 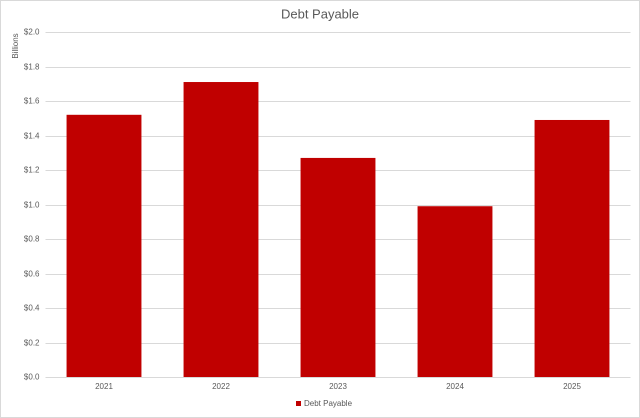 I want to click on y-tick-label: $0.2, so click(x=32, y=343).